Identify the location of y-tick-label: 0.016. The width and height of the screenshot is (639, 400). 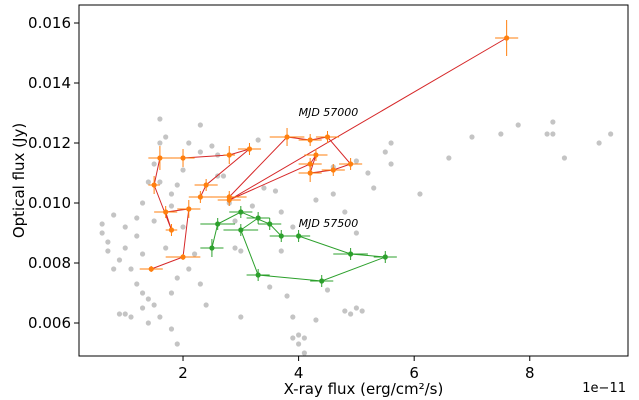
(49, 23).